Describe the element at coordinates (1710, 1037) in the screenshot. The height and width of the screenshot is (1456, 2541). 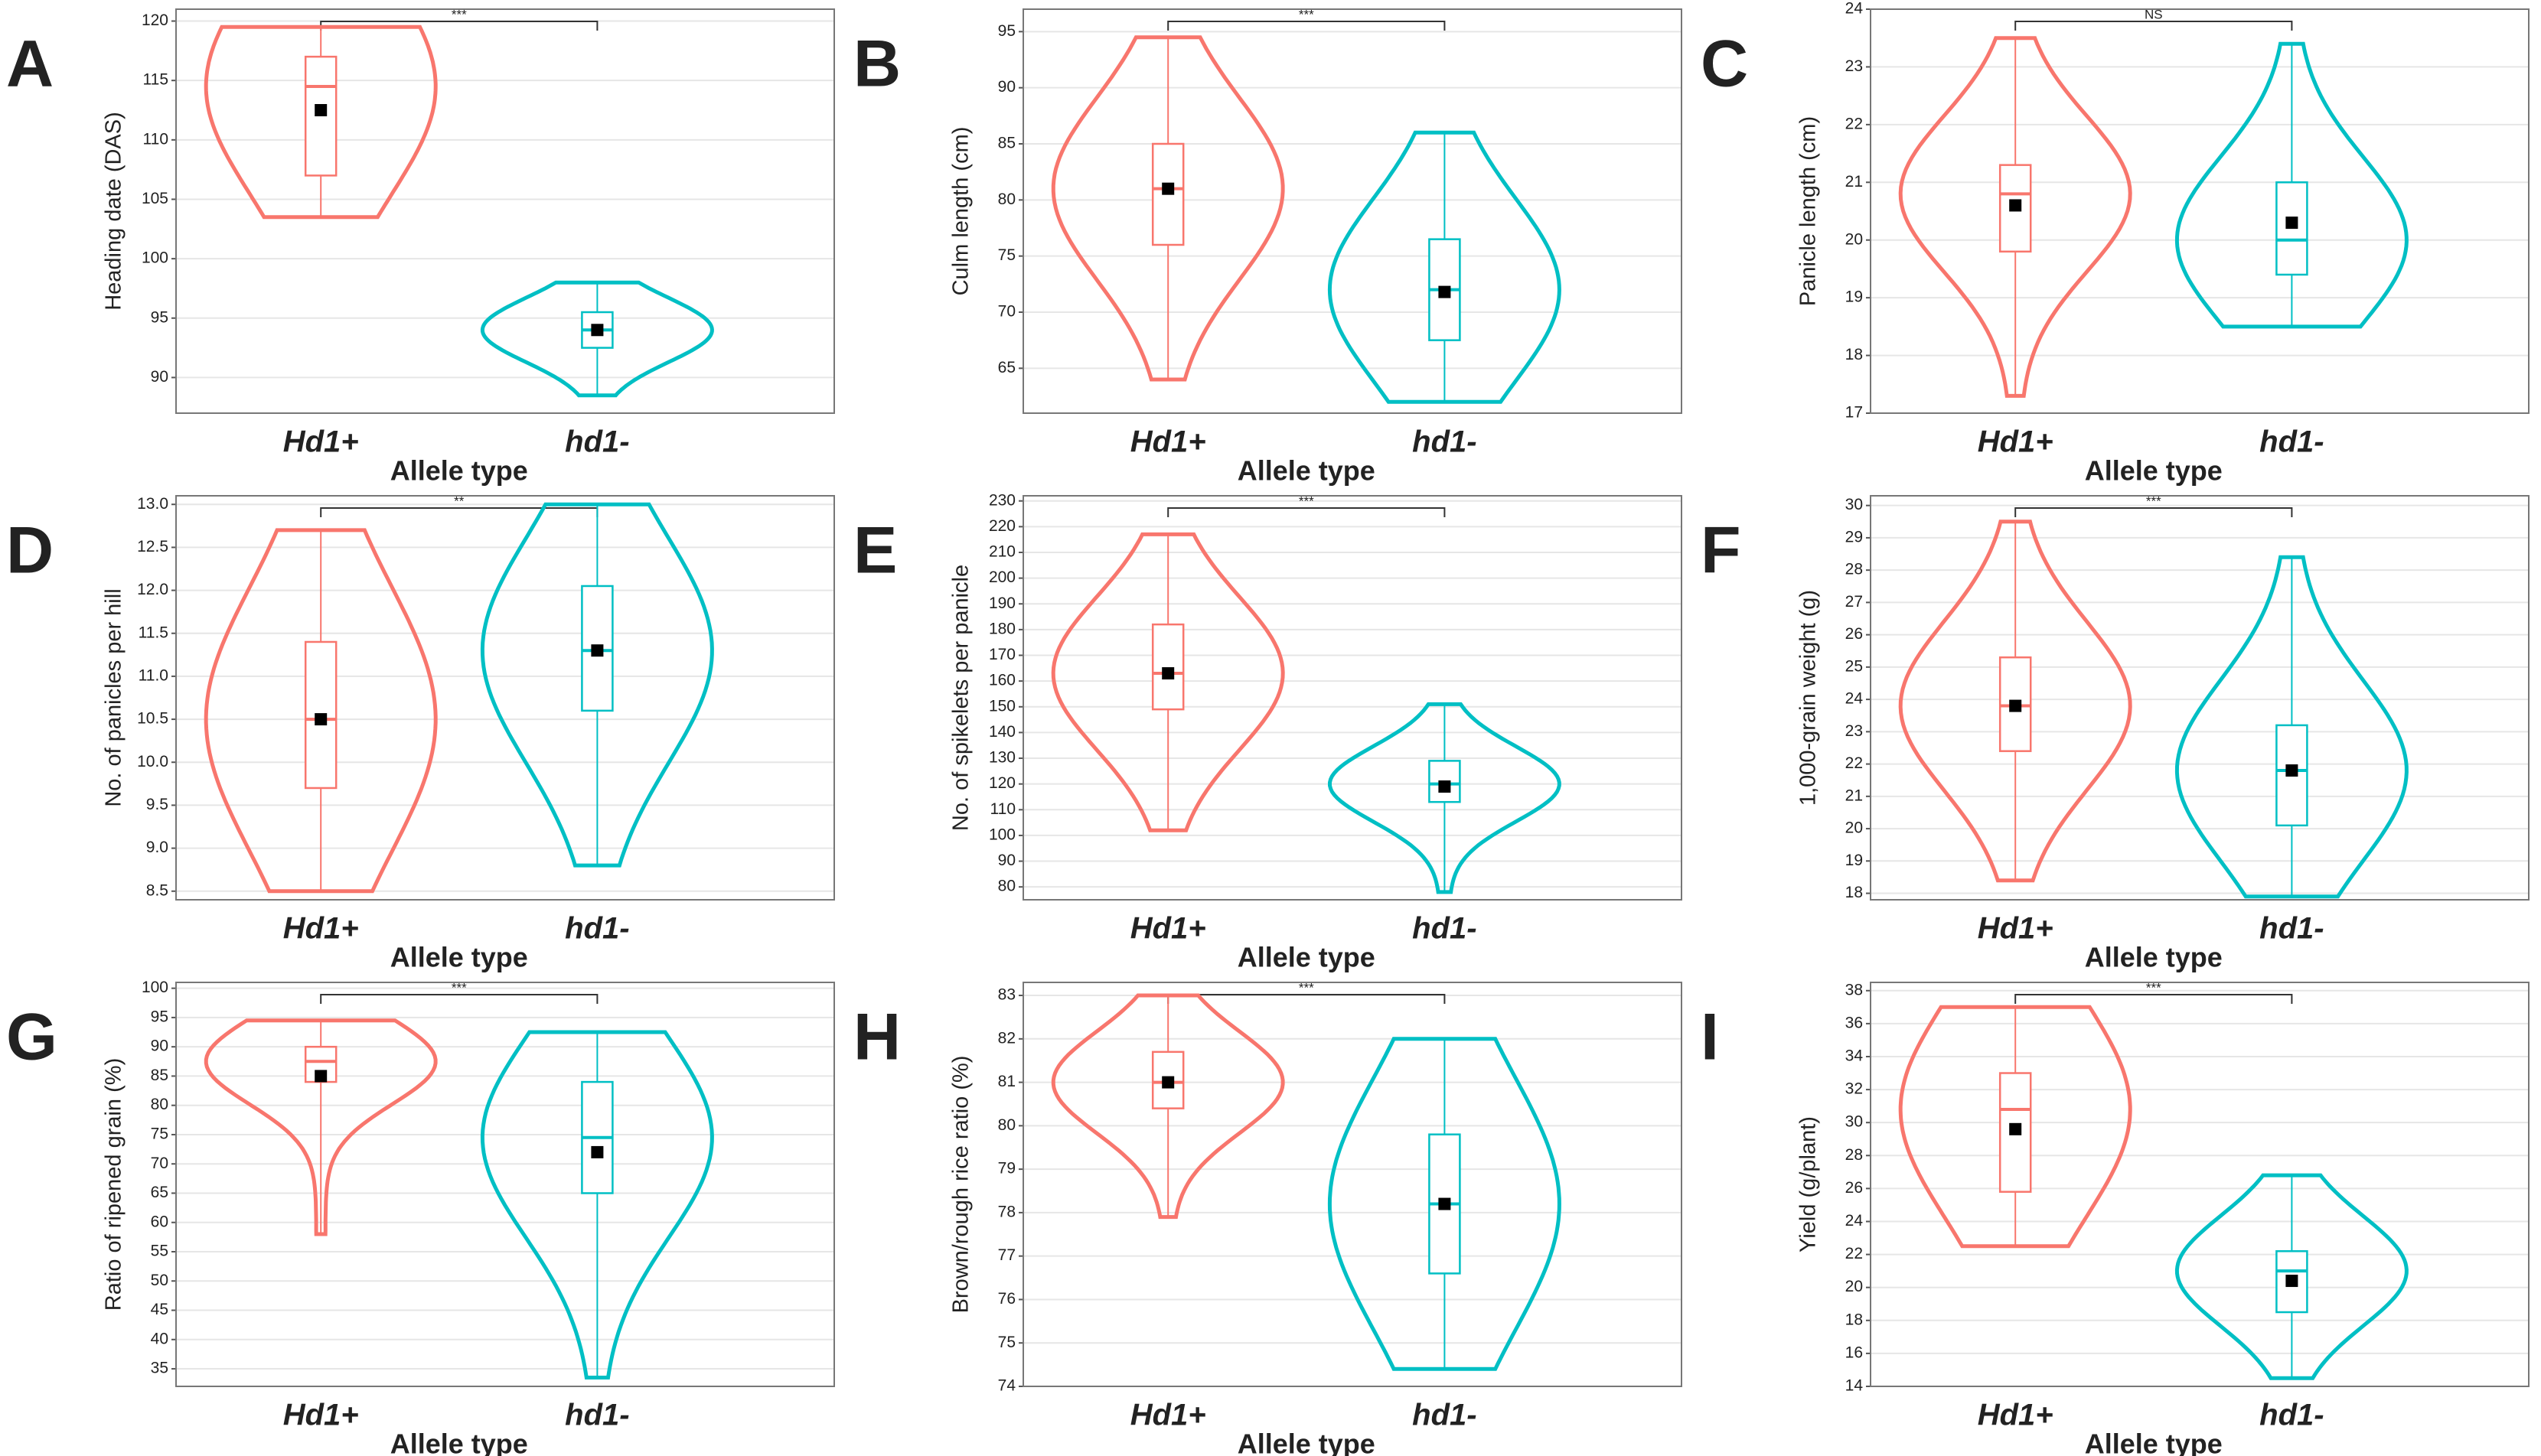
I see `panel-letter: I` at that location.